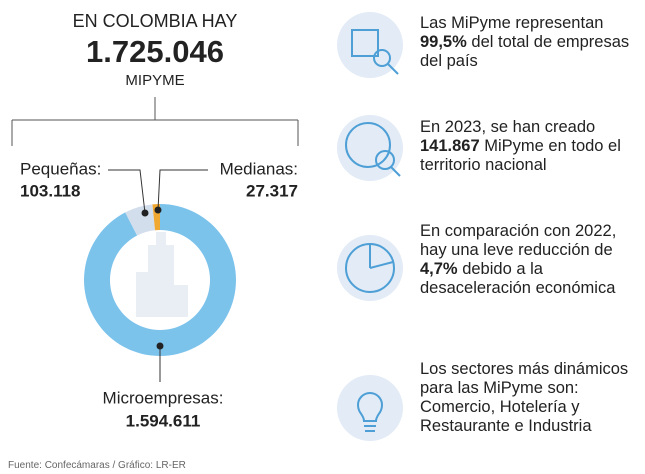 The width and height of the screenshot is (645, 474). What do you see at coordinates (259, 168) in the screenshot?
I see `category-label: Medianas:` at bounding box center [259, 168].